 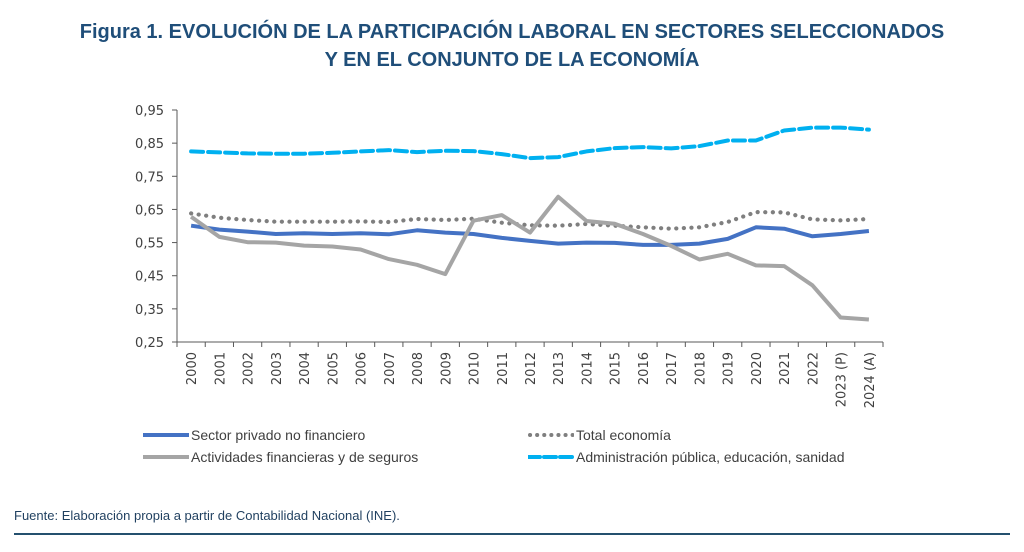 What do you see at coordinates (700, 368) in the screenshot?
I see `x-tick-label: 2018` at bounding box center [700, 368].